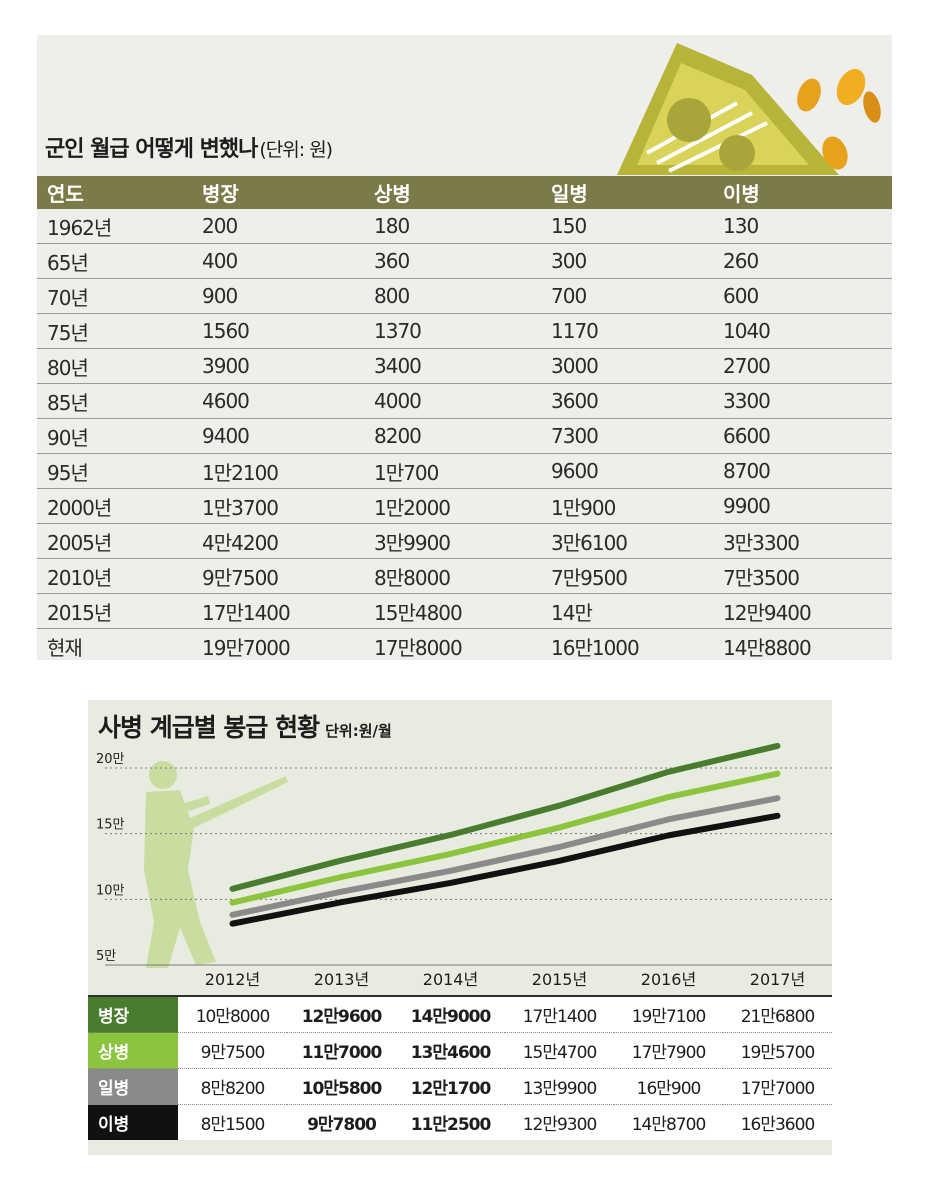 Image resolution: width=929 pixels, height=1197 pixels. I want to click on x-category-label: 2016년, so click(668, 979).